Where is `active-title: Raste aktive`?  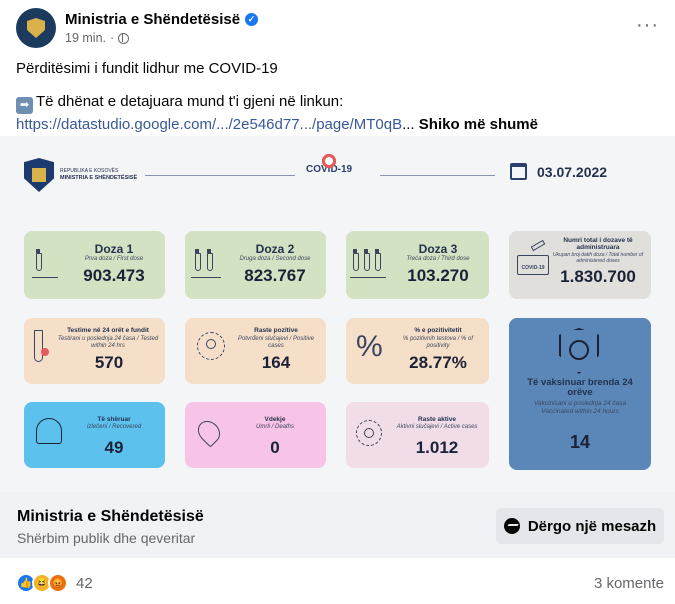
active-title: Raste aktive is located at coordinates (437, 419).